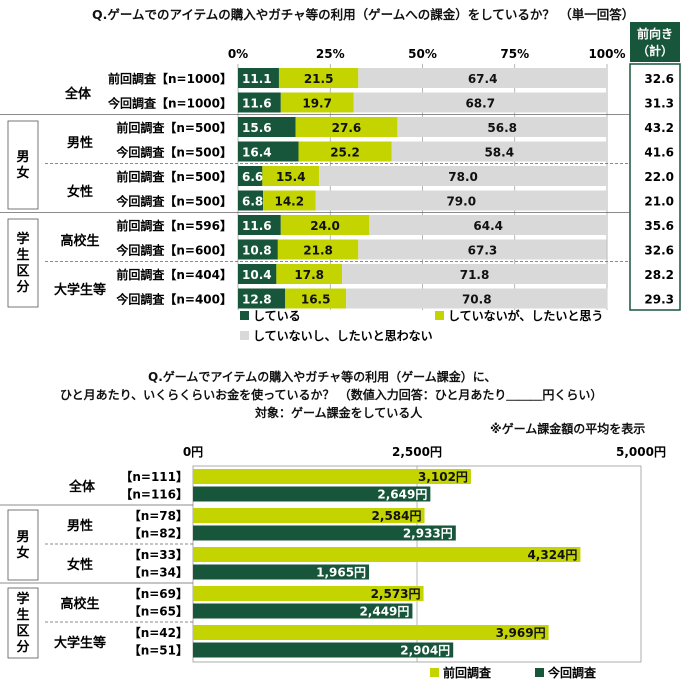 This screenshot has width=685, height=700. What do you see at coordinates (659, 300) in the screenshot?
I see `chart1-total-value: 29.3` at bounding box center [659, 300].